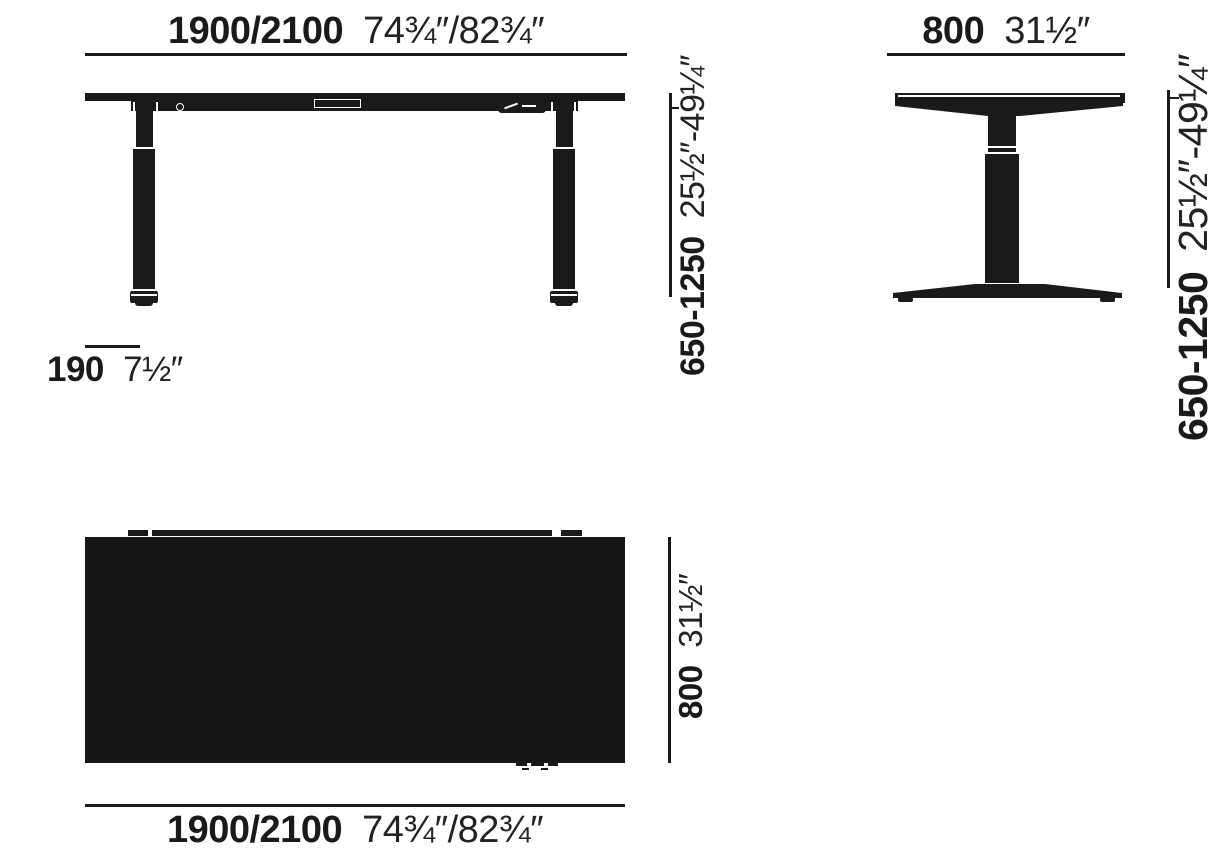  Describe the element at coordinates (1192, 153) in the screenshot. I see `side-height-imperial: 25½″-49¼″` at that location.